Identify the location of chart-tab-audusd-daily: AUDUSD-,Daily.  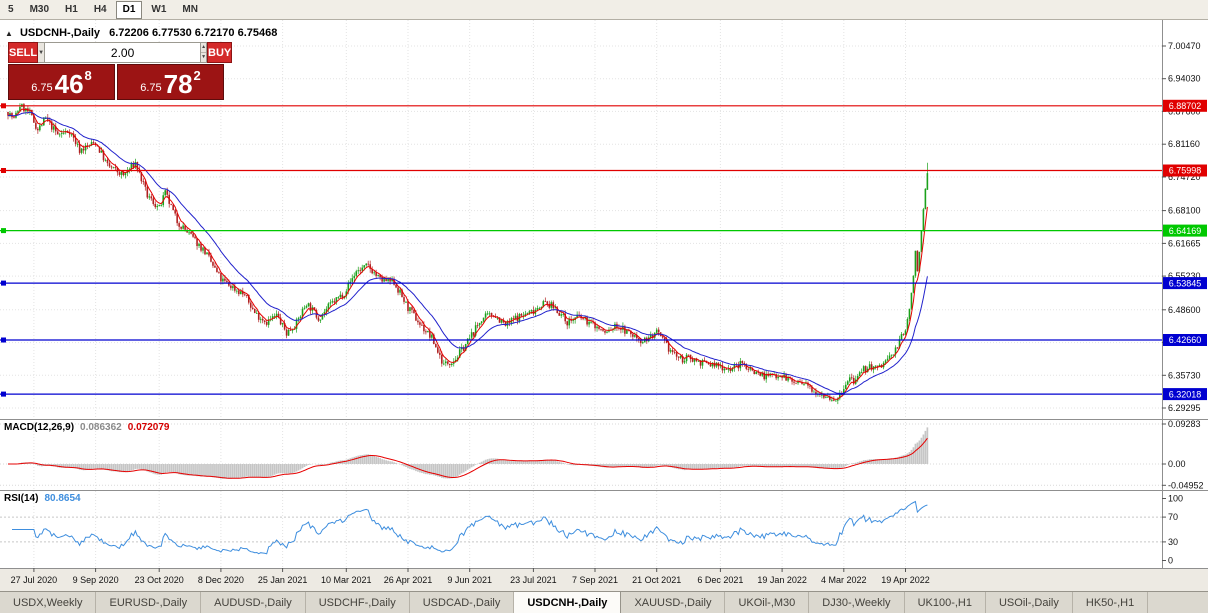
(253, 602).